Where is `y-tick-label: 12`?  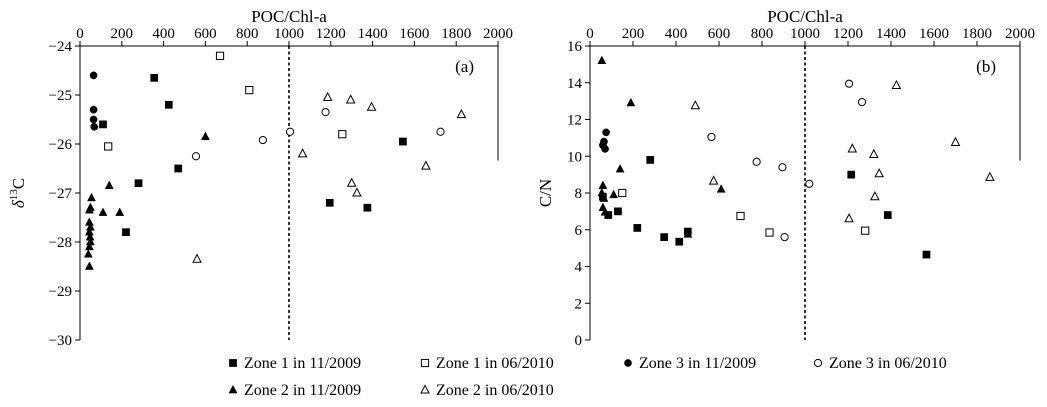 y-tick-label: 12 is located at coordinates (574, 121).